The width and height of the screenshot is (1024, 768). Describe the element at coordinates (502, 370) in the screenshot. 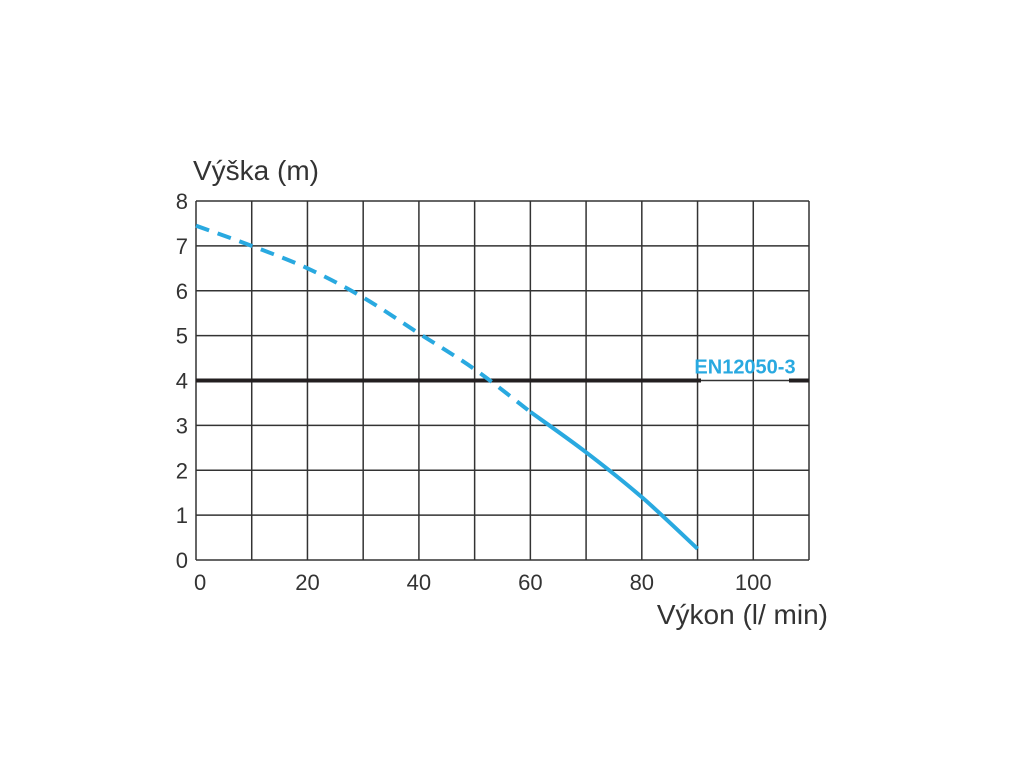

I see `reference-line-group: EN12050-3` at that location.